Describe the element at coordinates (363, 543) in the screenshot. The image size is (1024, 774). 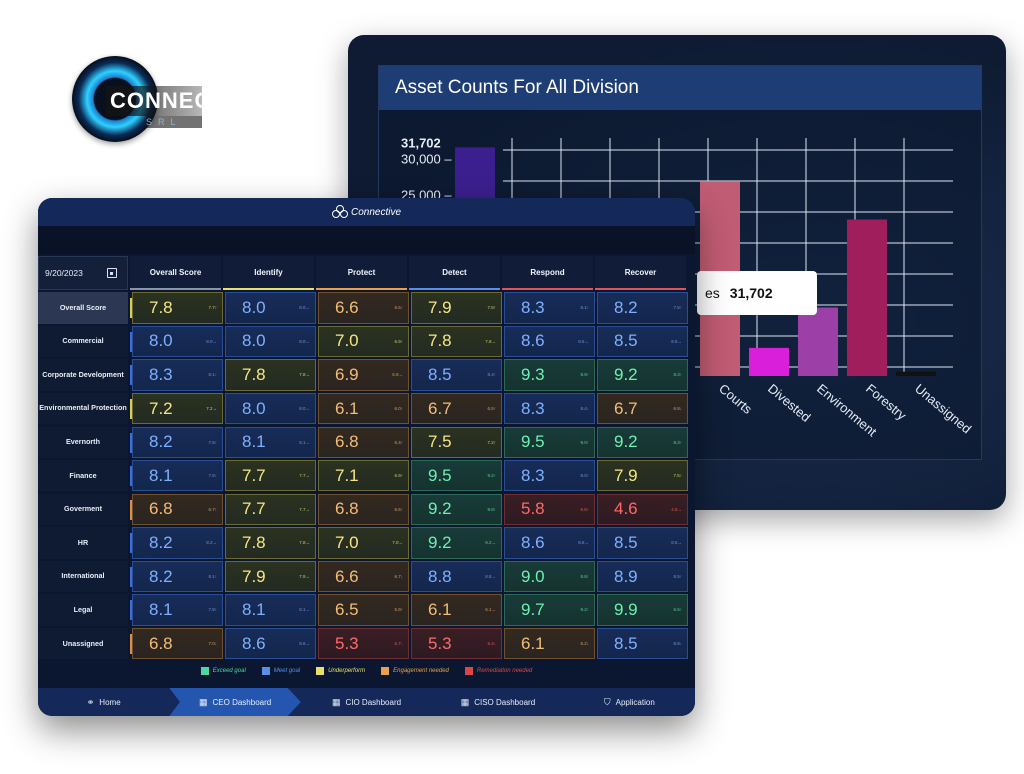
I see `score-cell: 7.0 7.0→` at that location.